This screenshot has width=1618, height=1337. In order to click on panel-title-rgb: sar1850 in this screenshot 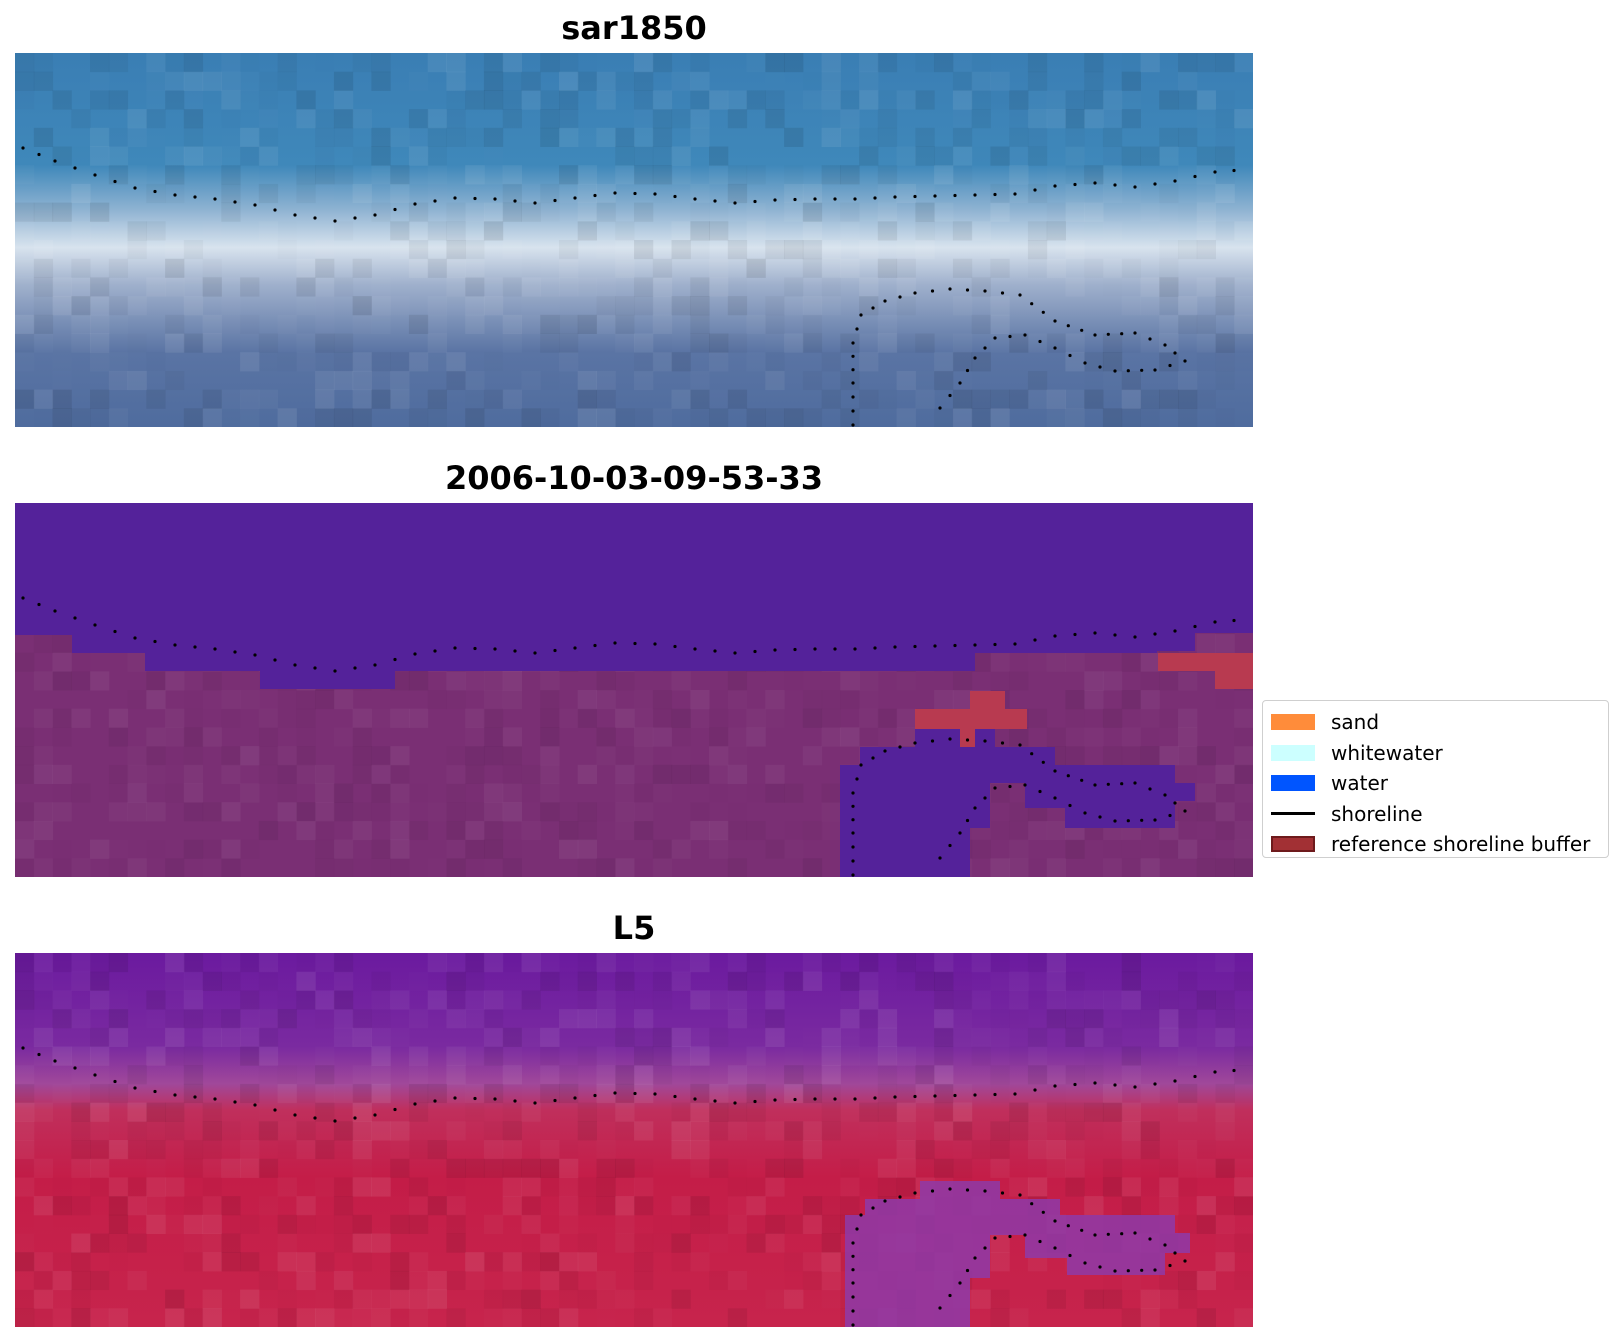, I will do `click(634, 28)`.